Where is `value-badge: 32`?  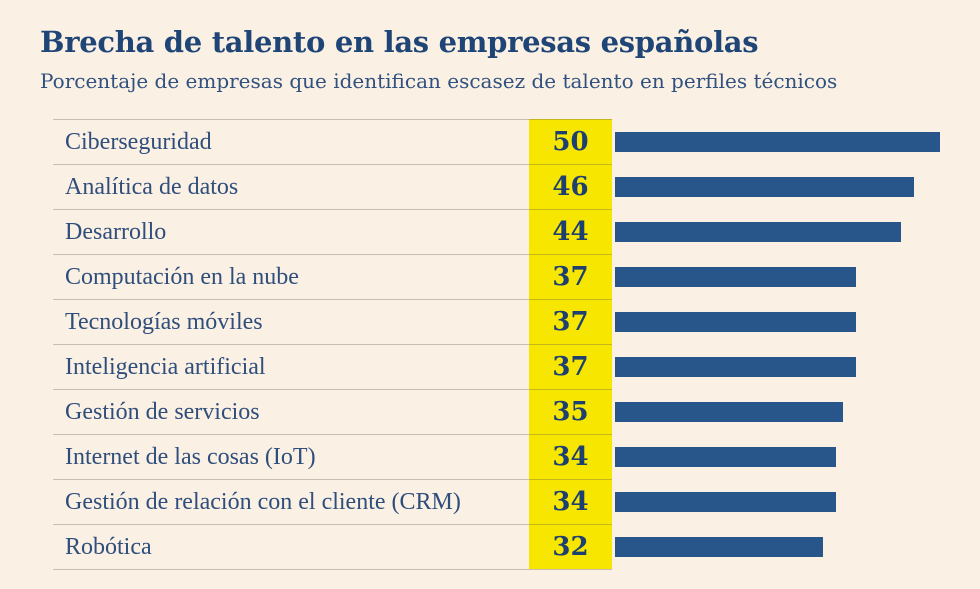
value-badge: 32 is located at coordinates (570, 546).